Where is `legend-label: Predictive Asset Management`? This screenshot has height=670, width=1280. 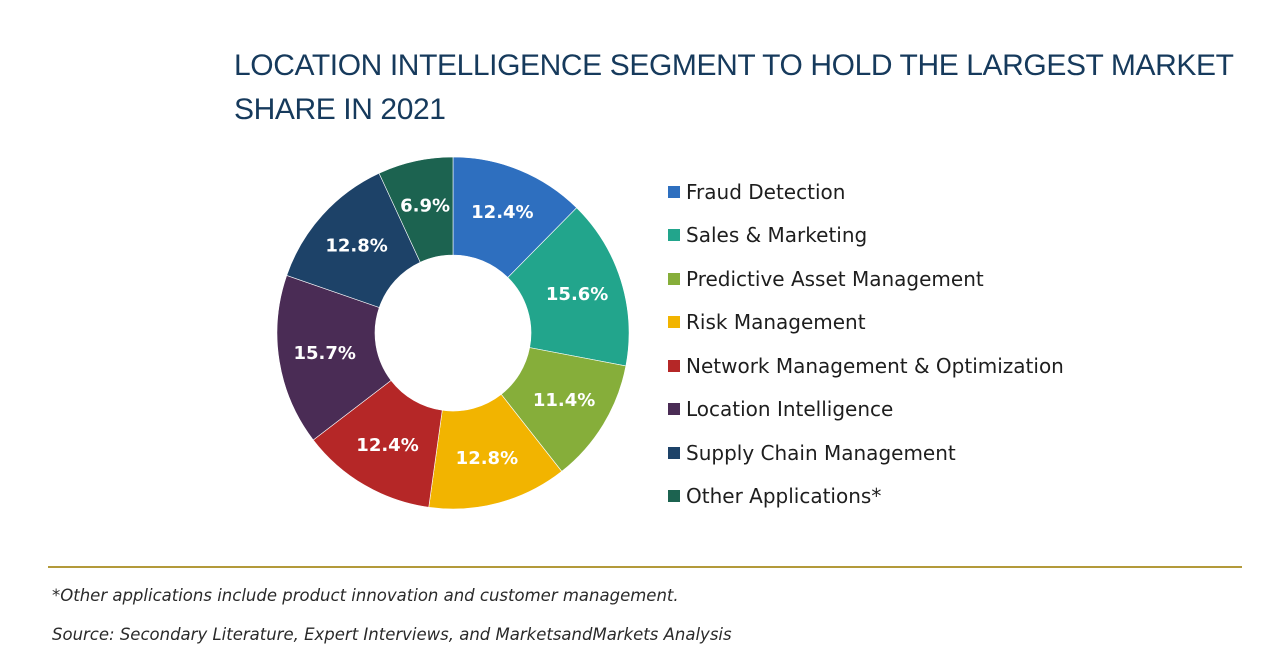 legend-label: Predictive Asset Management is located at coordinates (835, 278).